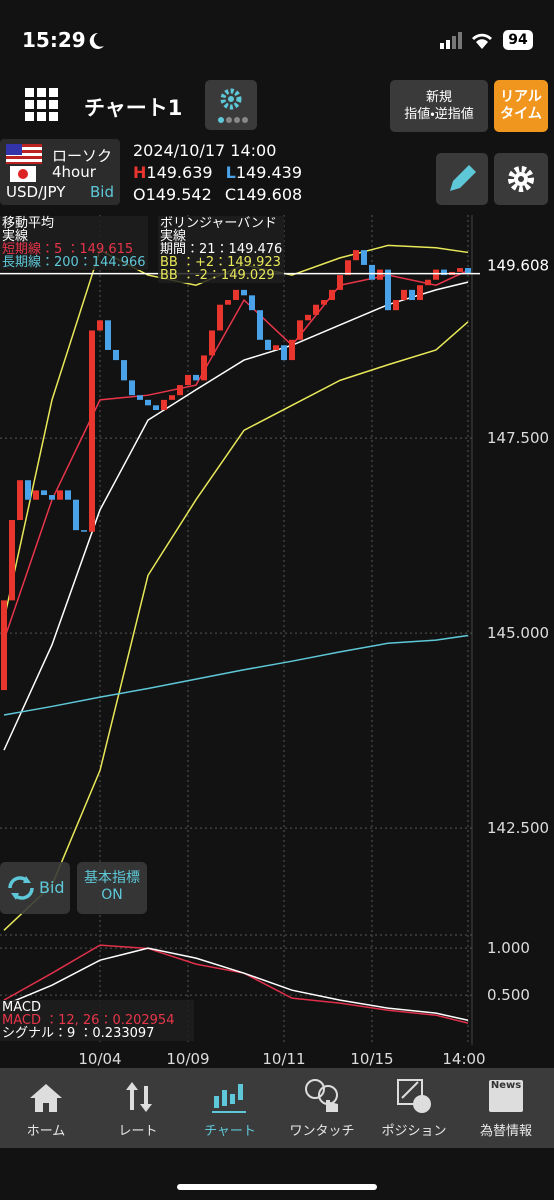 The width and height of the screenshot is (554, 1200). I want to click on label: タイム, so click(521, 114).